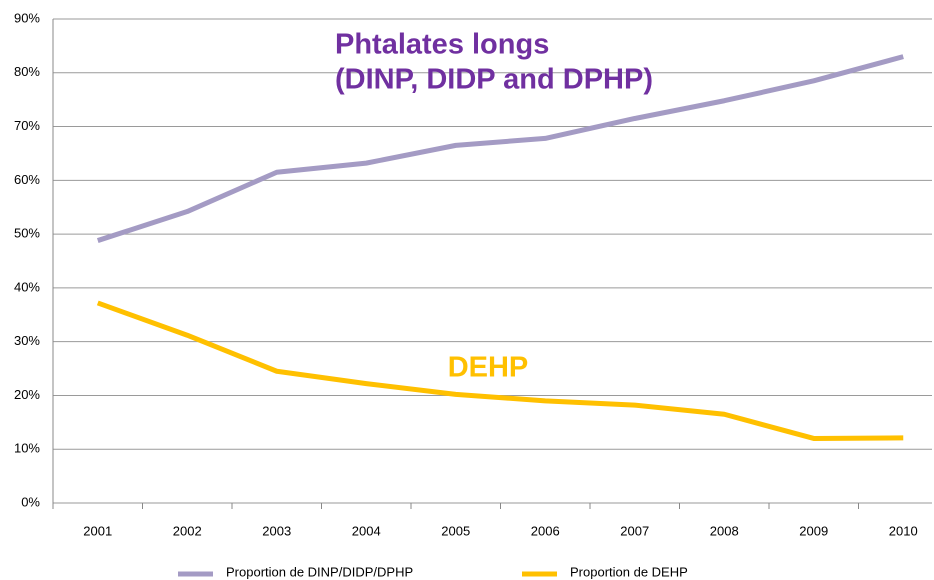 Image resolution: width=934 pixels, height=580 pixels. What do you see at coordinates (27, 71) in the screenshot?
I see `y-tick-label: 80%` at bounding box center [27, 71].